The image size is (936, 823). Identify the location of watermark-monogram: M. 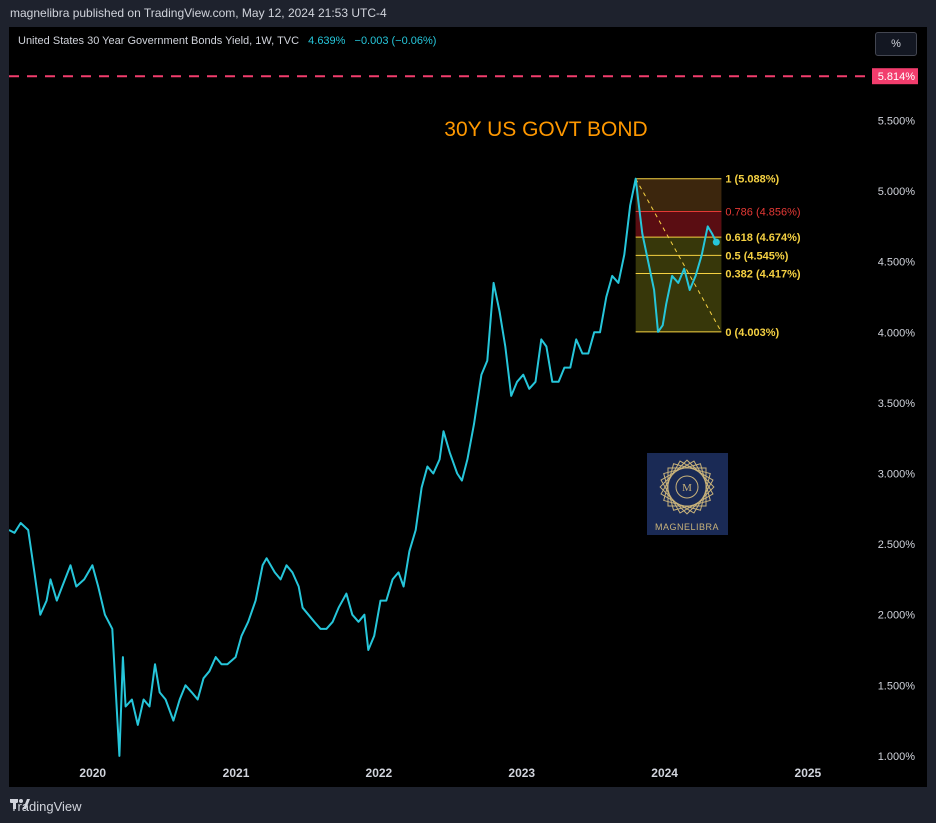
(687, 488).